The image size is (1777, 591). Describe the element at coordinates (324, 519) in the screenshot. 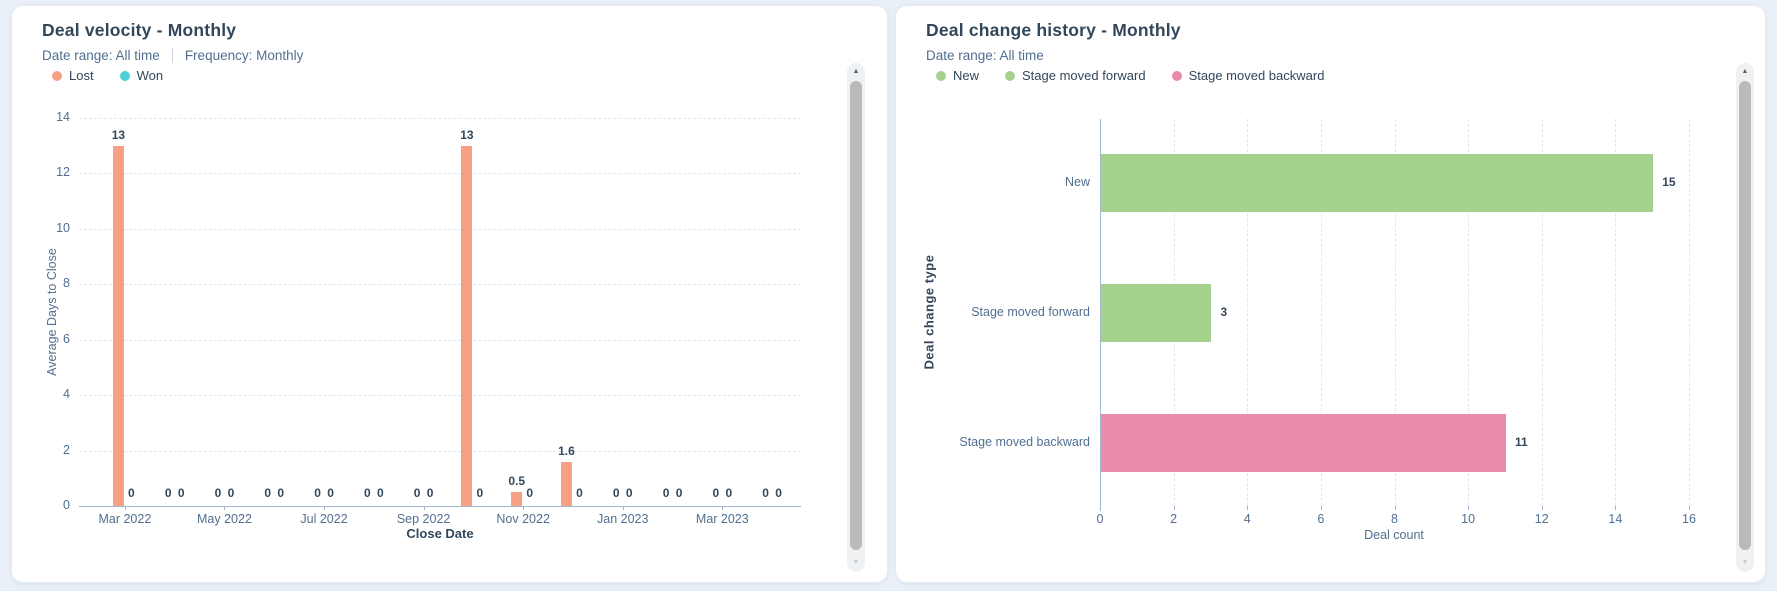

I see `x-tick-label: Jul 2022` at that location.